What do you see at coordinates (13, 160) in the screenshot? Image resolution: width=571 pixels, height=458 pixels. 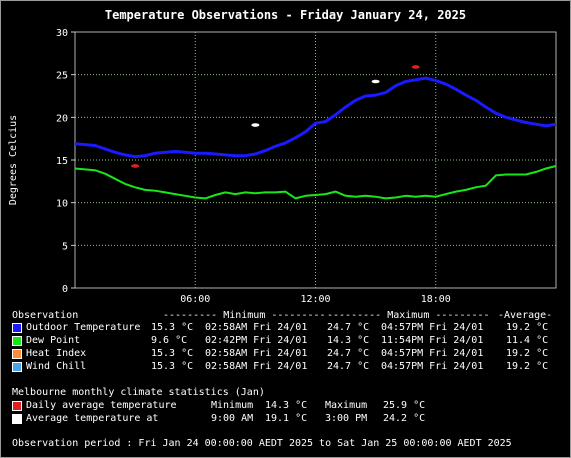 I see `y-axis-label: Degrees Celcius` at bounding box center [13, 160].